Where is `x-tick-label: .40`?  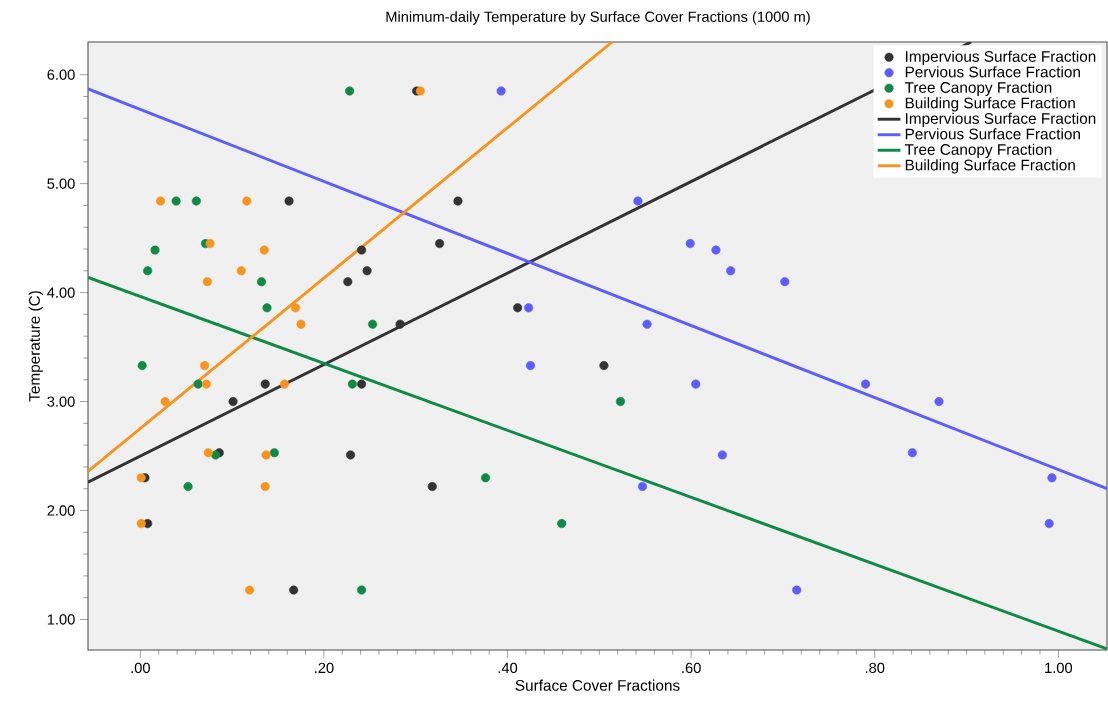 x-tick-label: .40 is located at coordinates (508, 668).